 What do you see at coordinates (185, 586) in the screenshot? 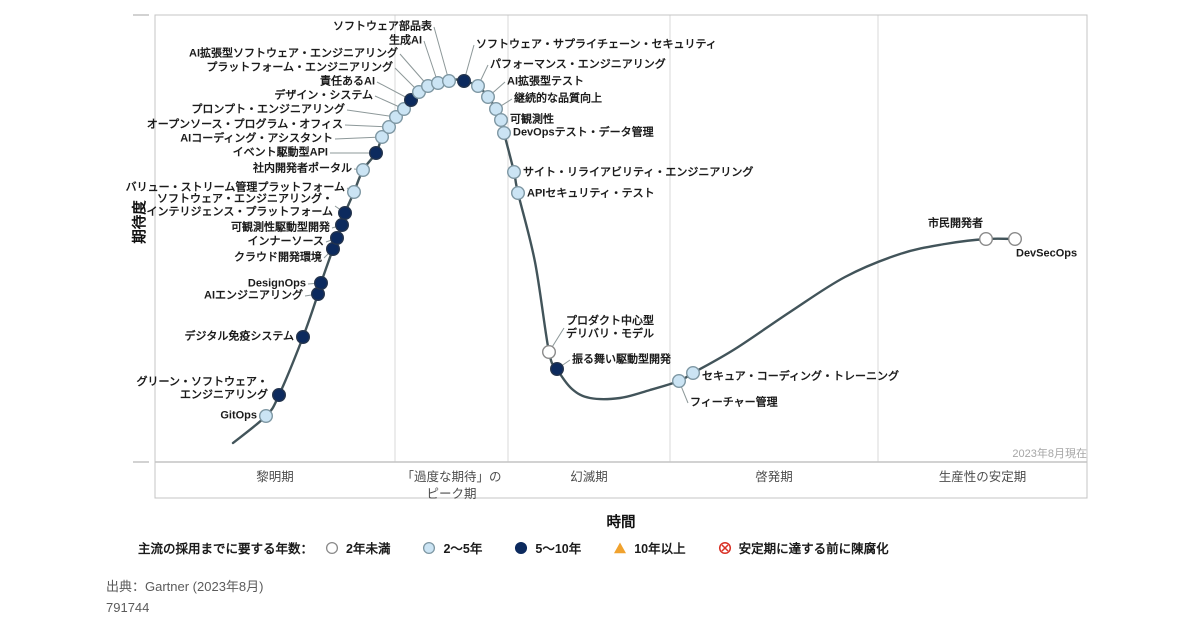
I see `source-note: 出典：Gartner (2023年8月)` at bounding box center [185, 586].